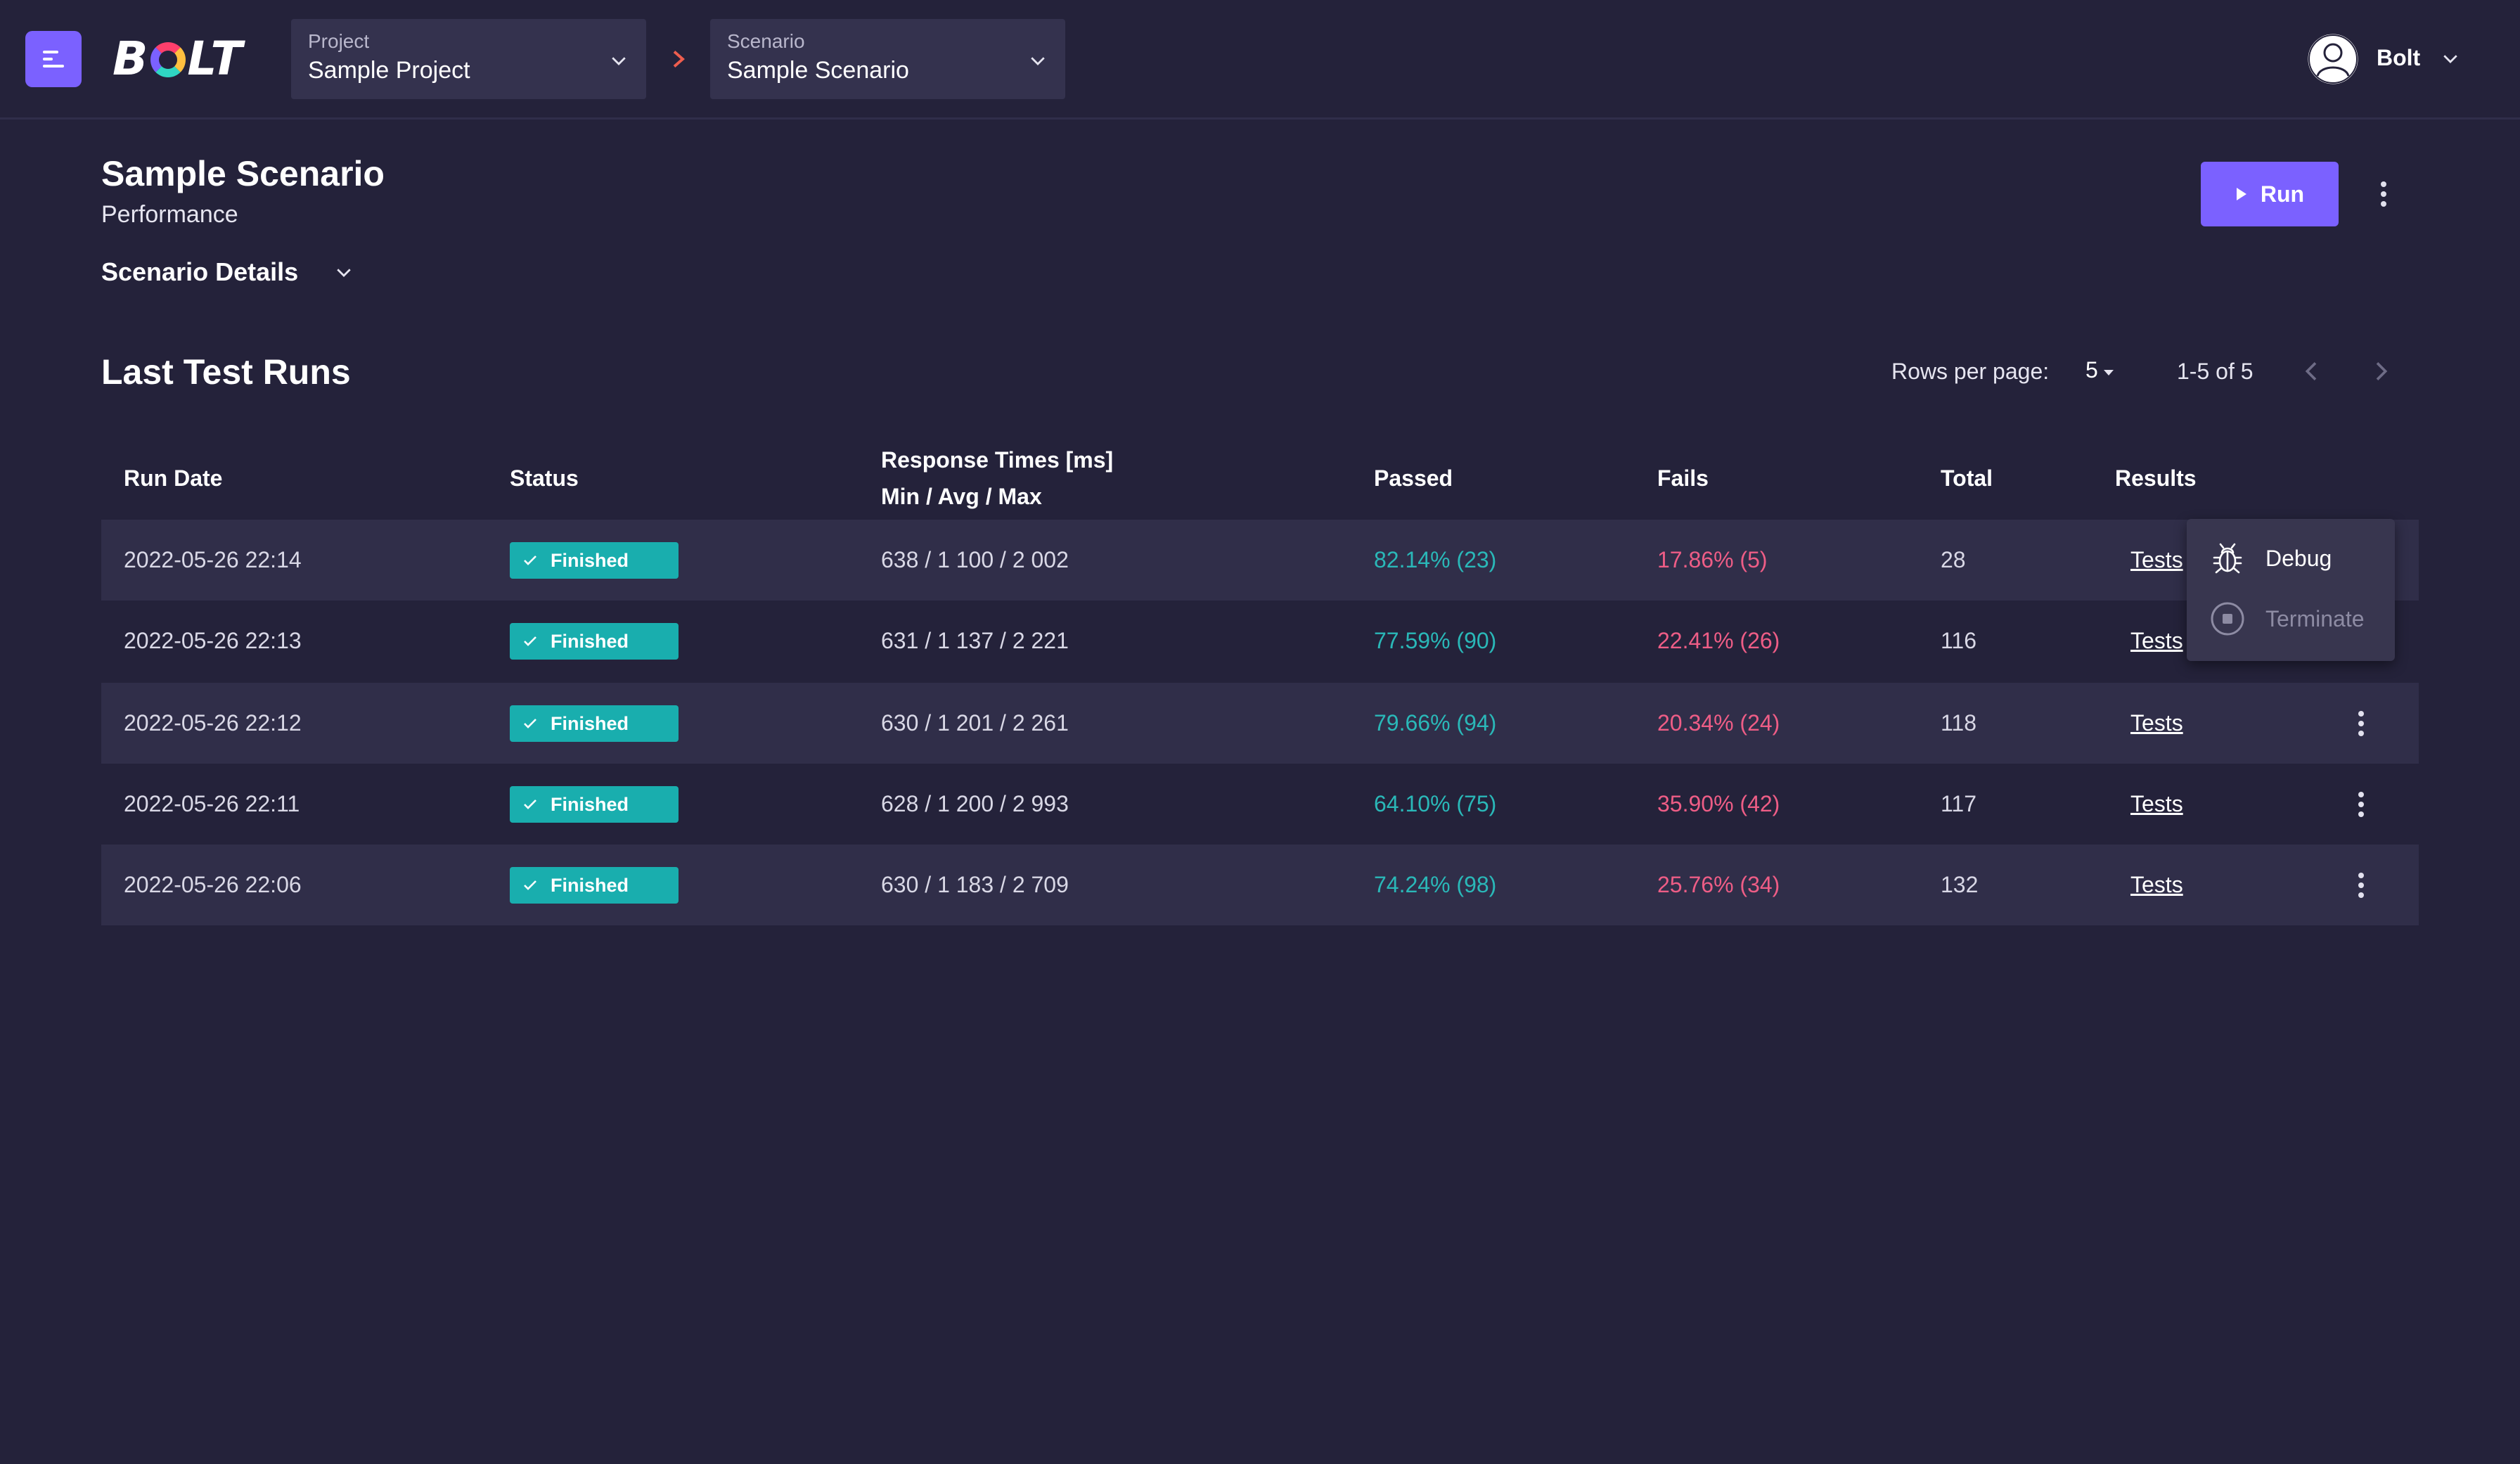 This screenshot has height=1464, width=2520. What do you see at coordinates (2215, 372) in the screenshot?
I see `pagination-range: 1-5 of 5` at bounding box center [2215, 372].